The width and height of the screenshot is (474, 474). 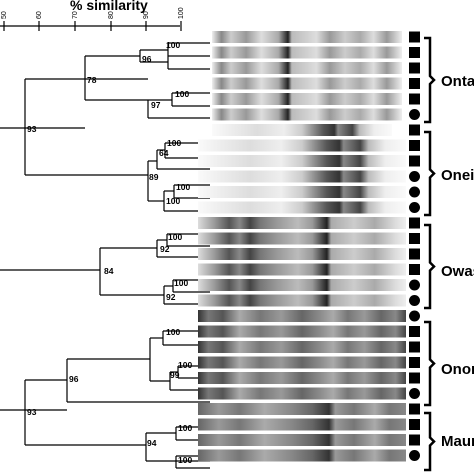 I want to click on group-label-maur: Maur, so click(x=457, y=441).